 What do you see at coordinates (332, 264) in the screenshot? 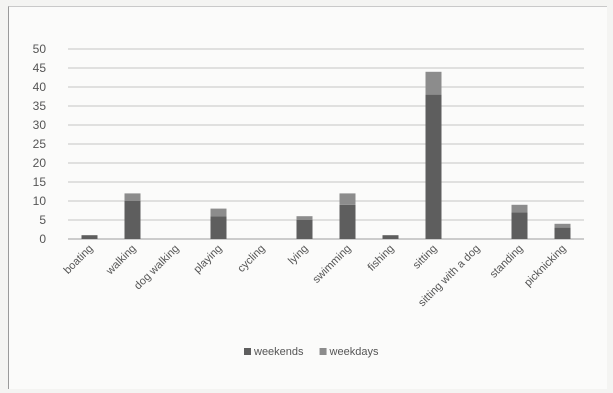
I see `x-tick-label: swimming` at bounding box center [332, 264].